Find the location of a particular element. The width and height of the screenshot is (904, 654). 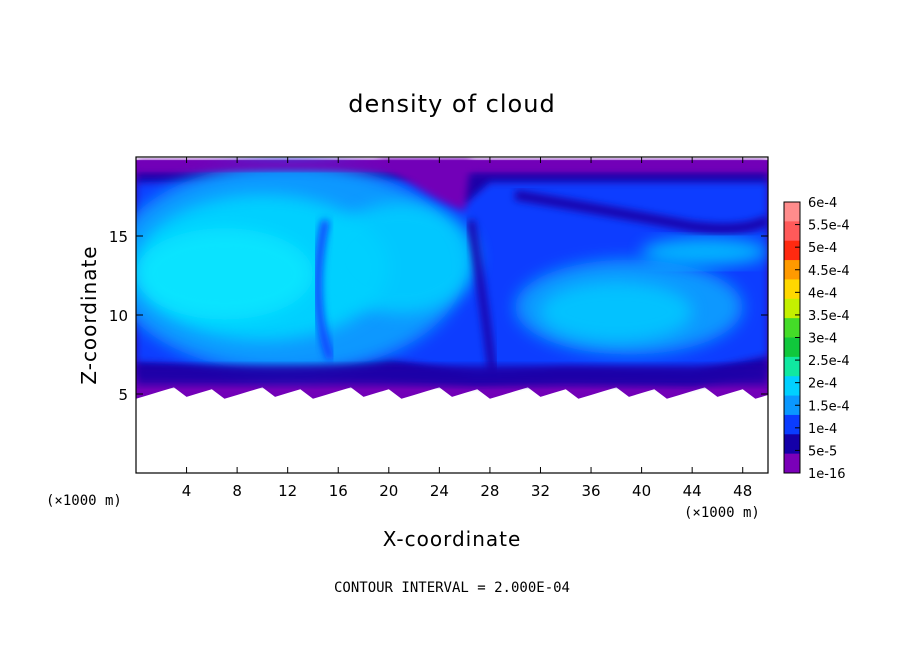

colorbar-label: 2e-4 is located at coordinates (822, 384).